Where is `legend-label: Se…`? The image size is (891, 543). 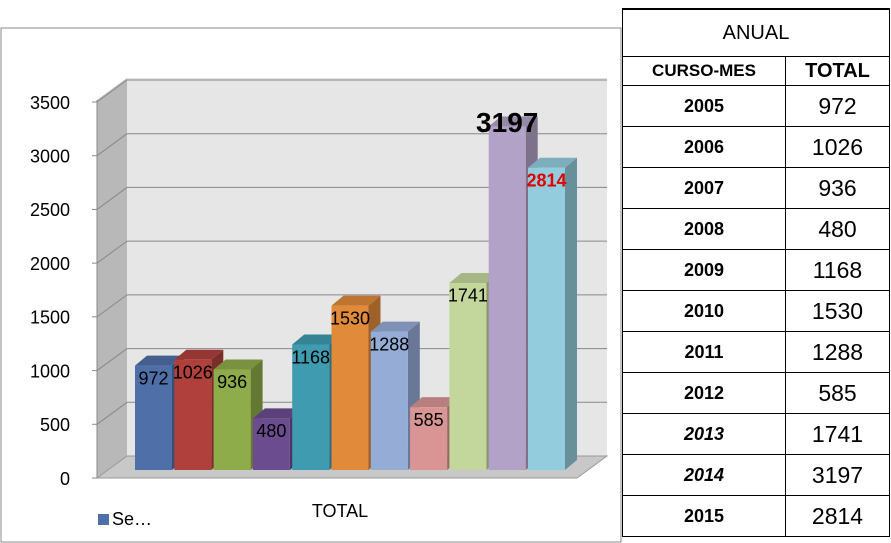 legend-label: Se… is located at coordinates (132, 519).